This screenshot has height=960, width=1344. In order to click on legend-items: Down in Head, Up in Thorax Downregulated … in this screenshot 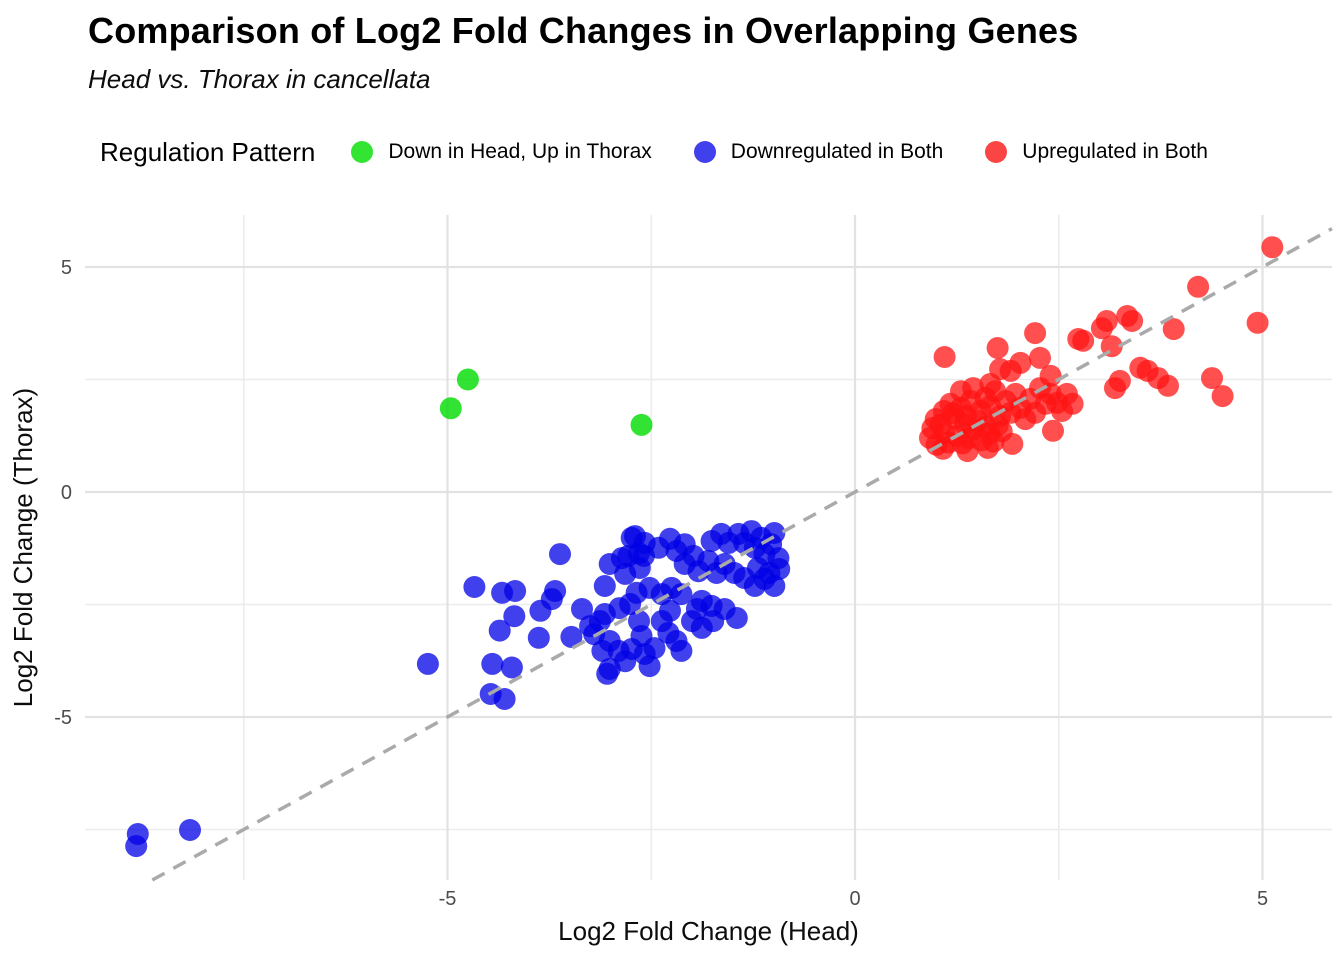, I will do `click(779, 152)`.